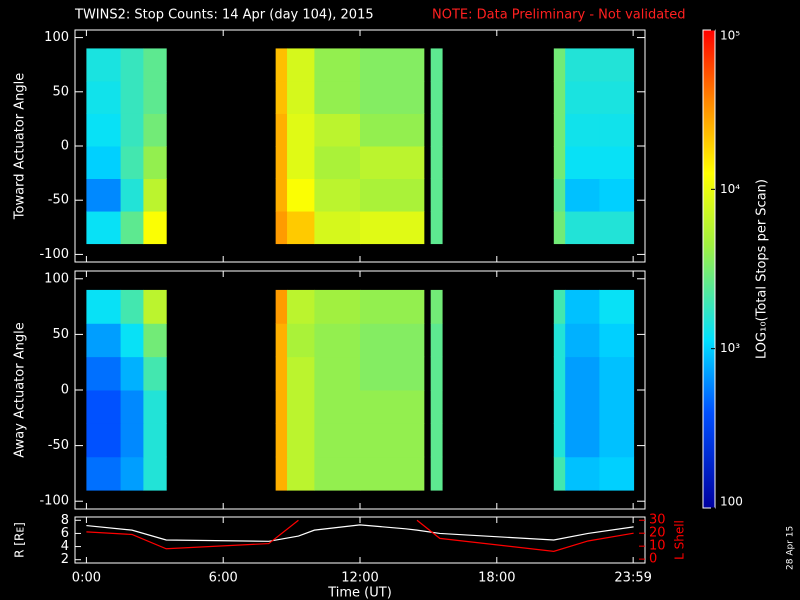 Image resolution: width=800 pixels, height=600 pixels. I want to click on plot-area, so click(360, 535).